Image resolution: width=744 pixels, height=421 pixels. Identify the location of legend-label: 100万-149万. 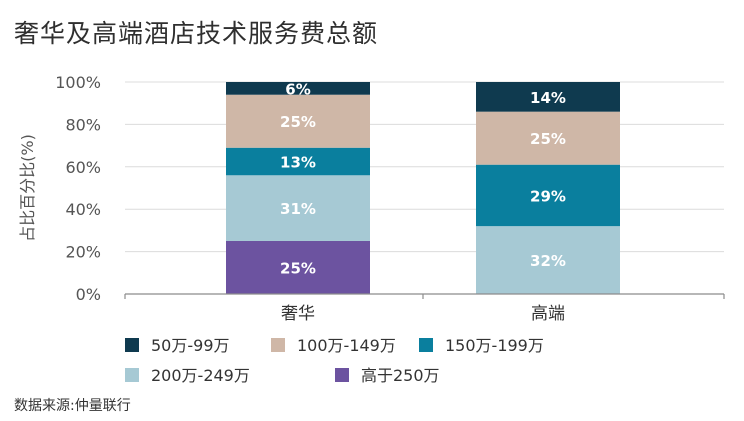
(346, 345).